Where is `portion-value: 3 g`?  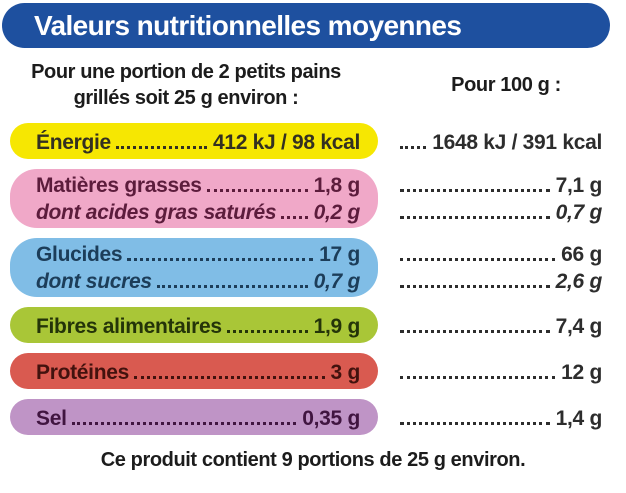
portion-value: 3 g is located at coordinates (345, 372).